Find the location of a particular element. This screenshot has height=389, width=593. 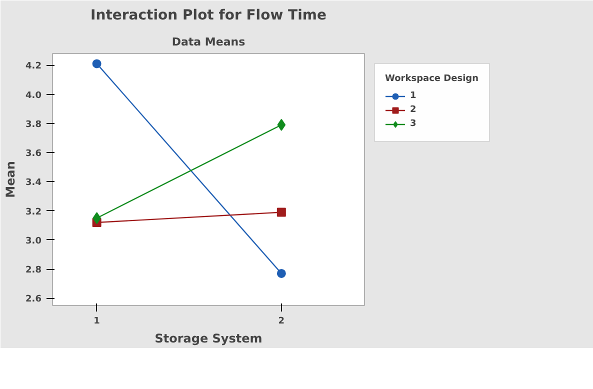

y-tick-label: 2.8 is located at coordinates (34, 271).